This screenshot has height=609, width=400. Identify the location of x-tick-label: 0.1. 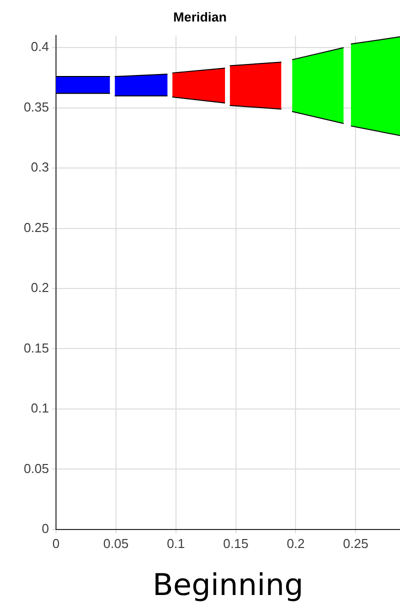
(175, 543).